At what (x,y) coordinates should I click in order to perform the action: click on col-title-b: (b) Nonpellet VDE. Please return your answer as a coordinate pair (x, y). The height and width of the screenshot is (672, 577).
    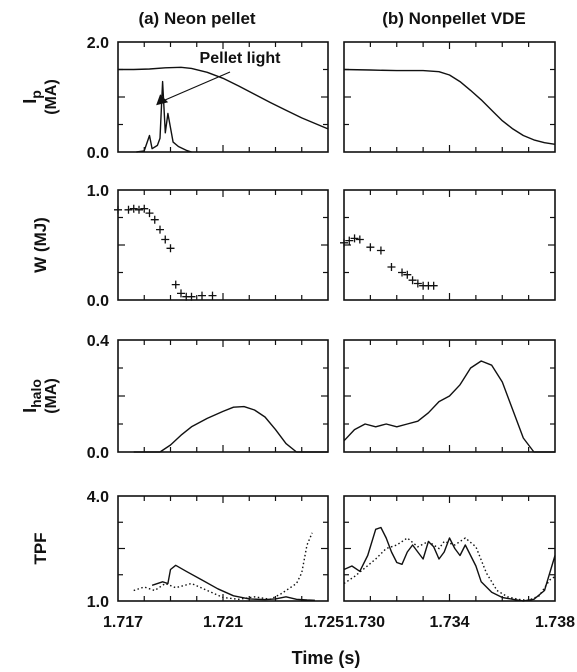
    Looking at the image, I should click on (454, 18).